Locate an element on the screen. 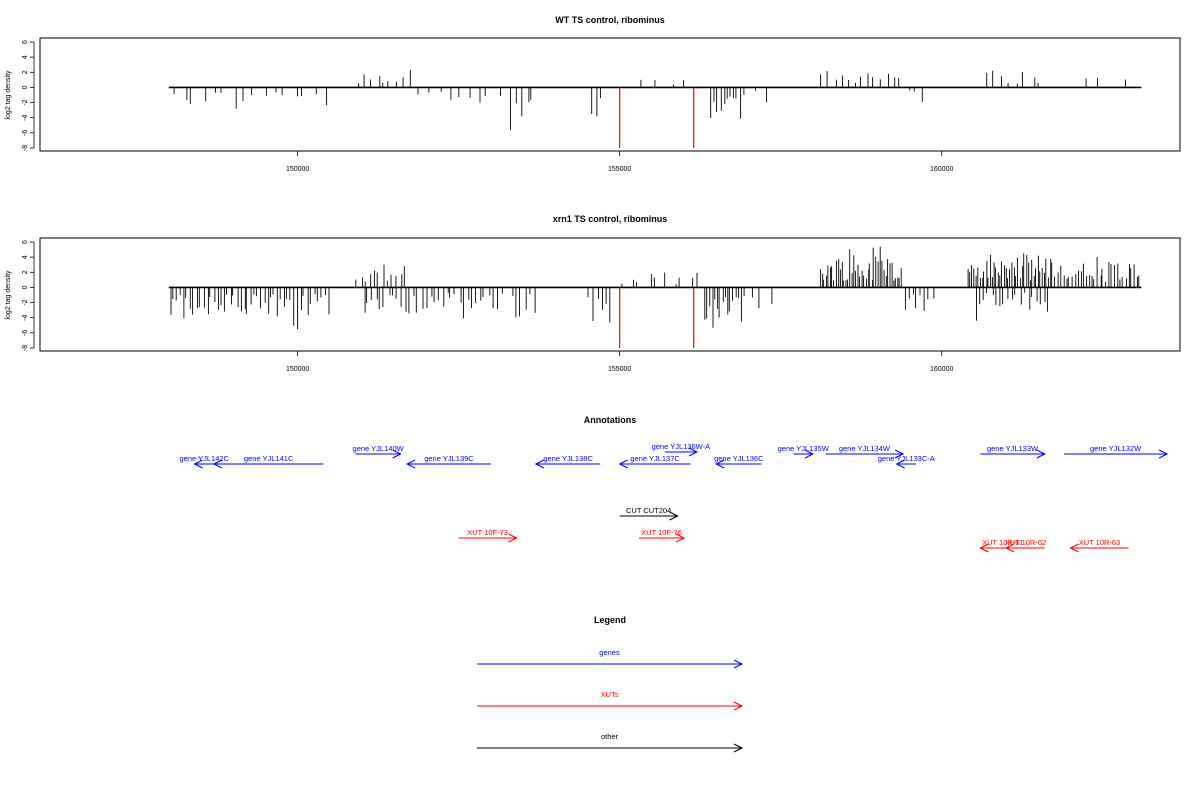 The image size is (1200, 805). legend-item: genes is located at coordinates (610, 658).